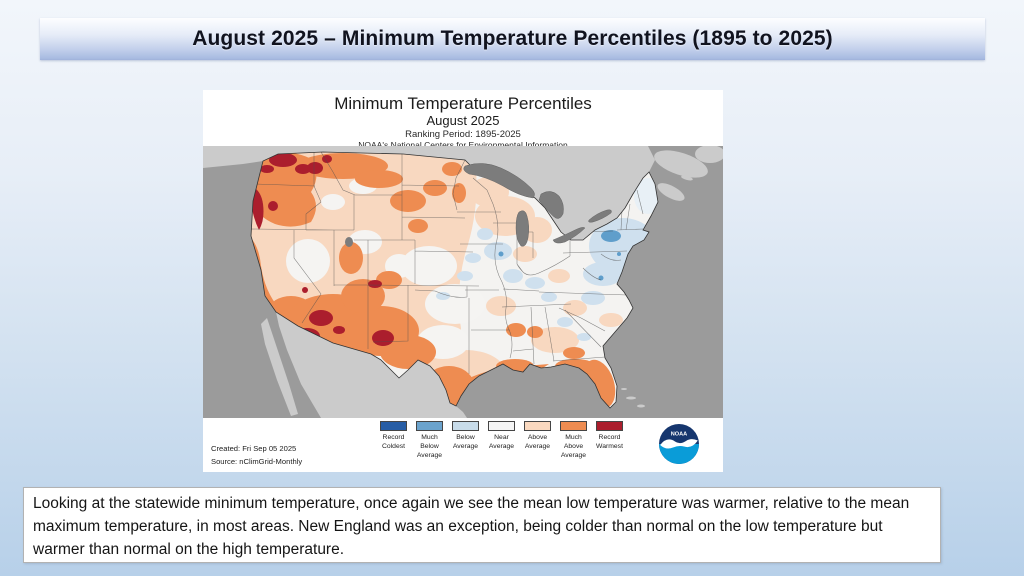  I want to click on legend-swatch-below, so click(465, 426).